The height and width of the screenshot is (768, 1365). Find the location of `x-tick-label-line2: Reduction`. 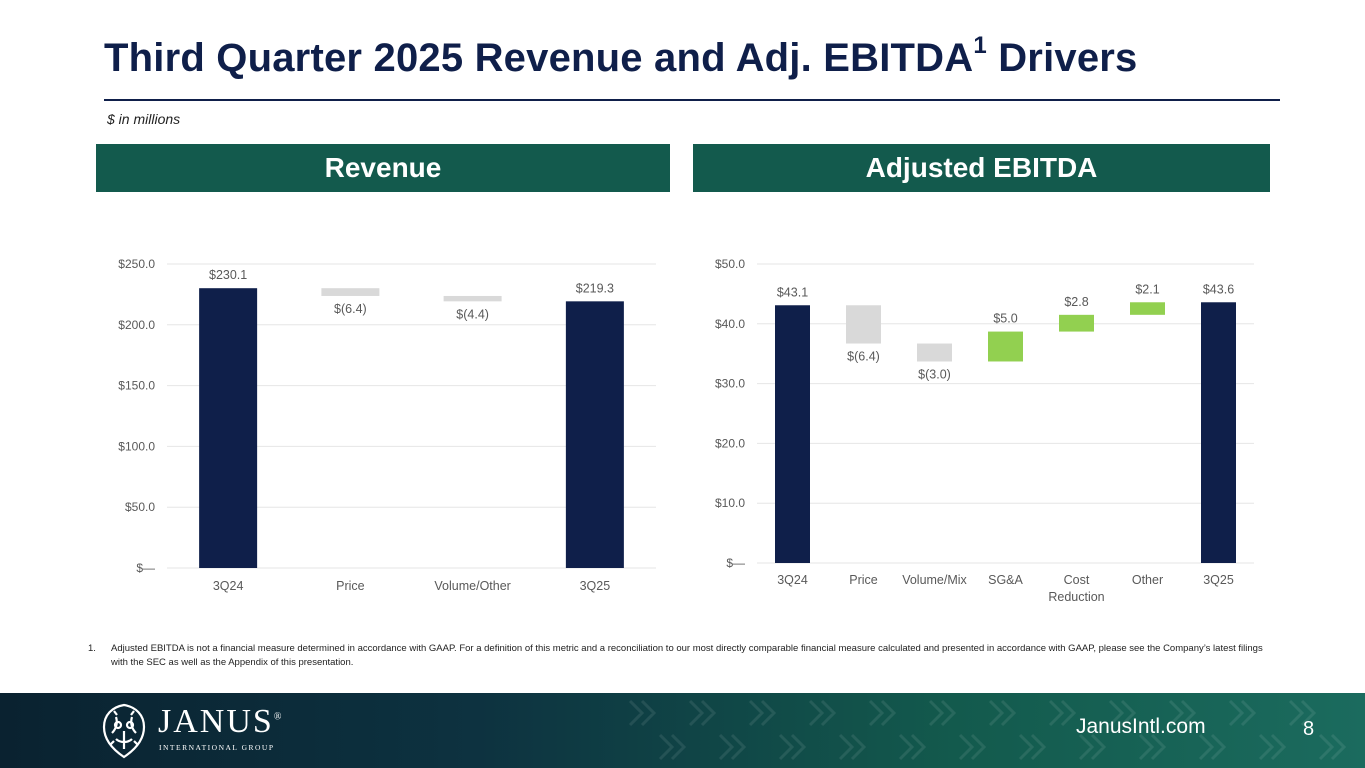

x-tick-label-line2: Reduction is located at coordinates (1076, 597).